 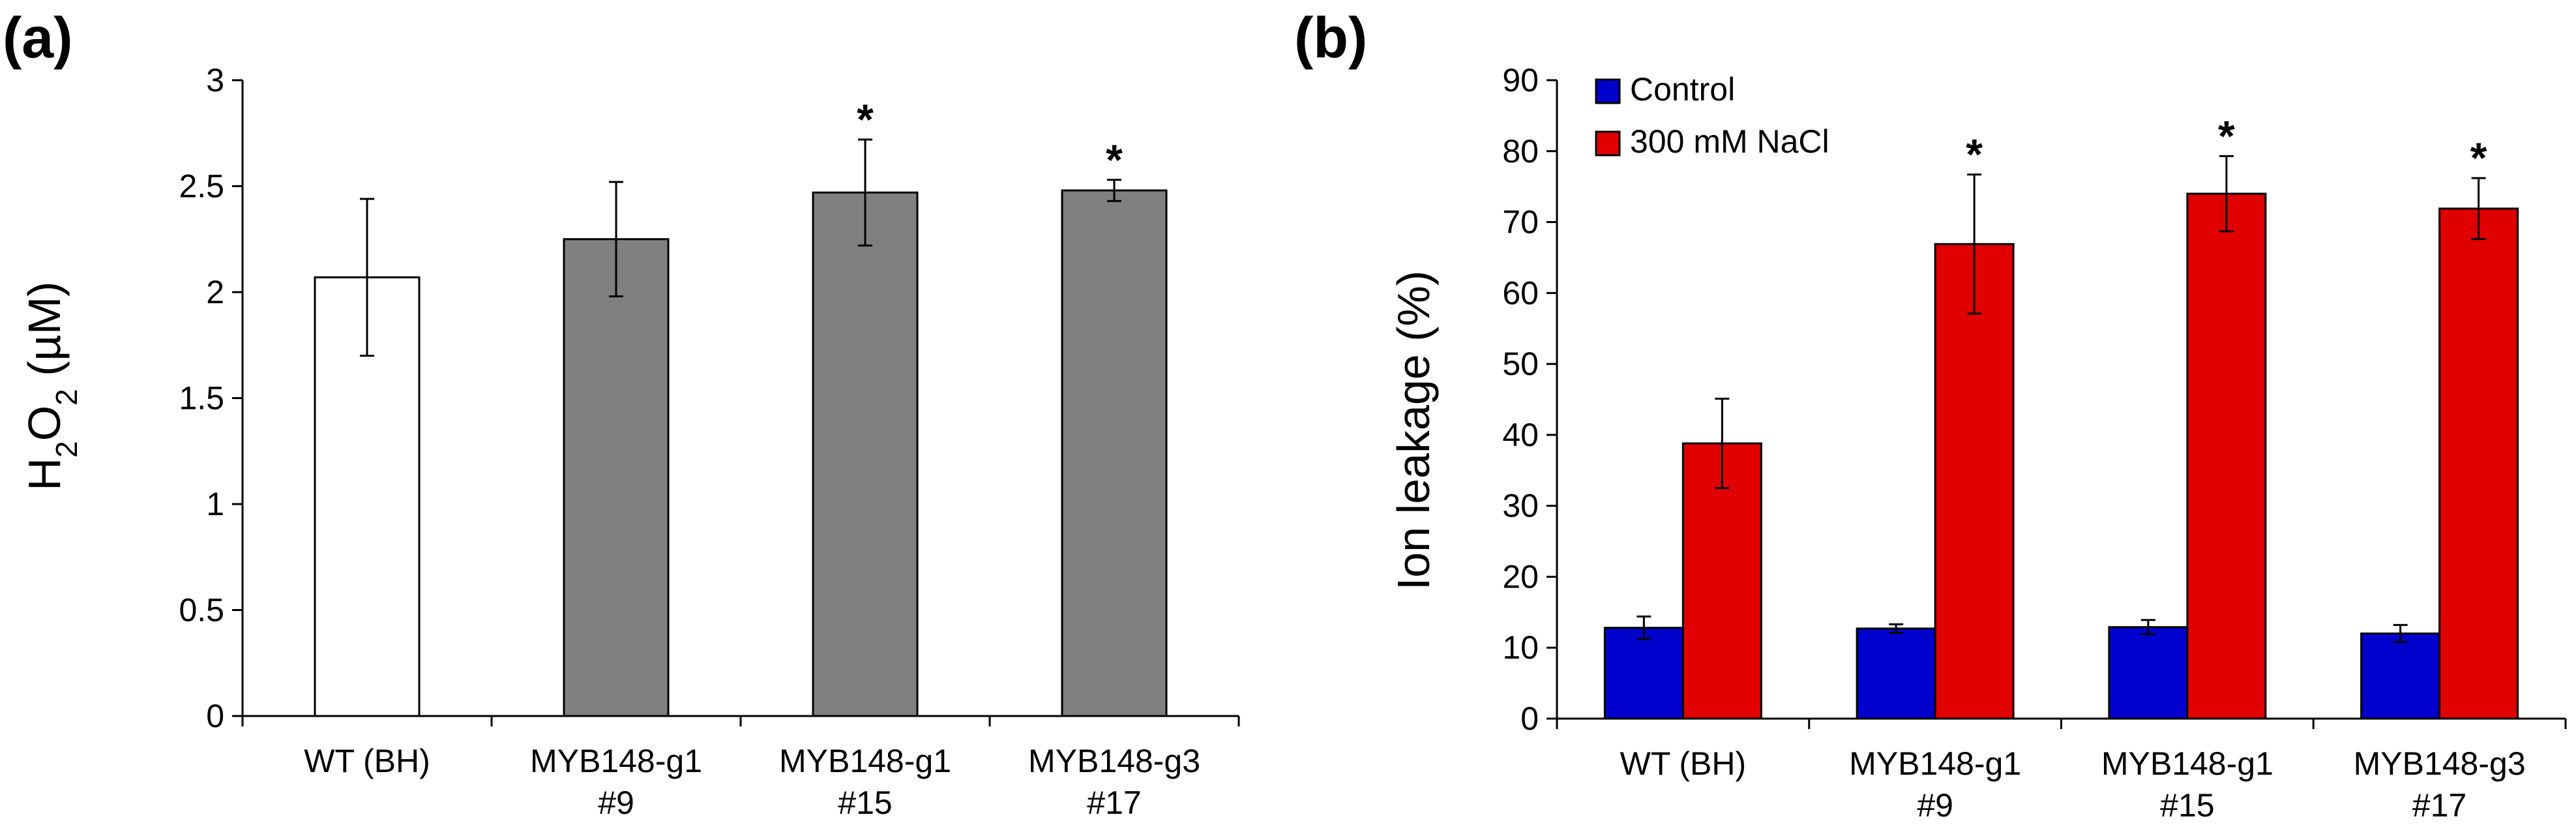 What do you see at coordinates (215, 292) in the screenshot?
I see `y-tick-label: 2` at bounding box center [215, 292].